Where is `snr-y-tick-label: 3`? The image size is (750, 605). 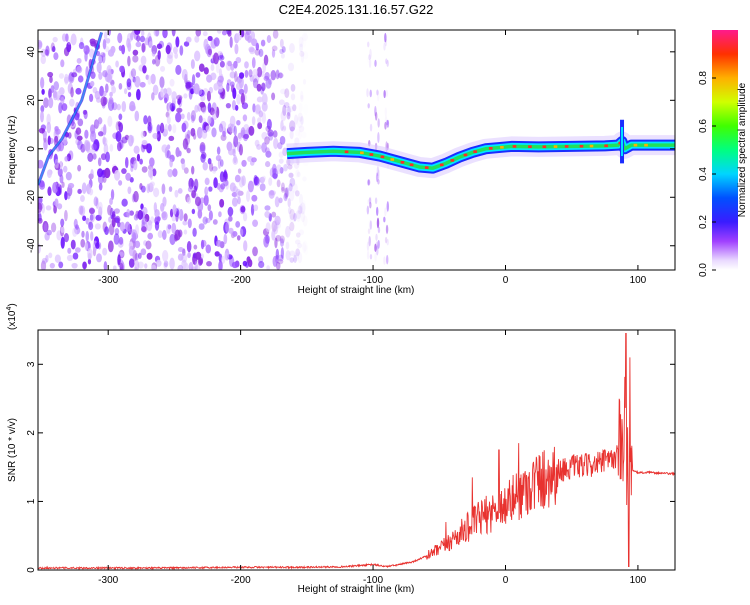
snr-y-tick-label: 3 is located at coordinates (31, 364).